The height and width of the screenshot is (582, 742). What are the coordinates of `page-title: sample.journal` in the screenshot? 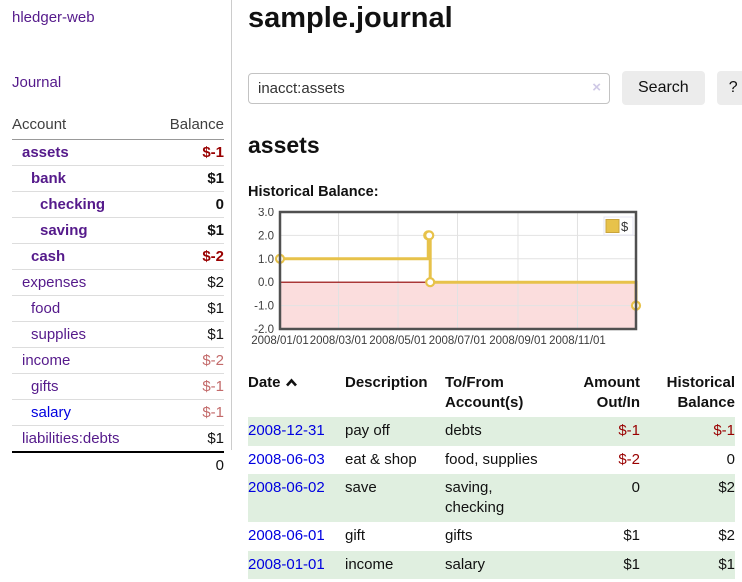 It's located at (350, 18).